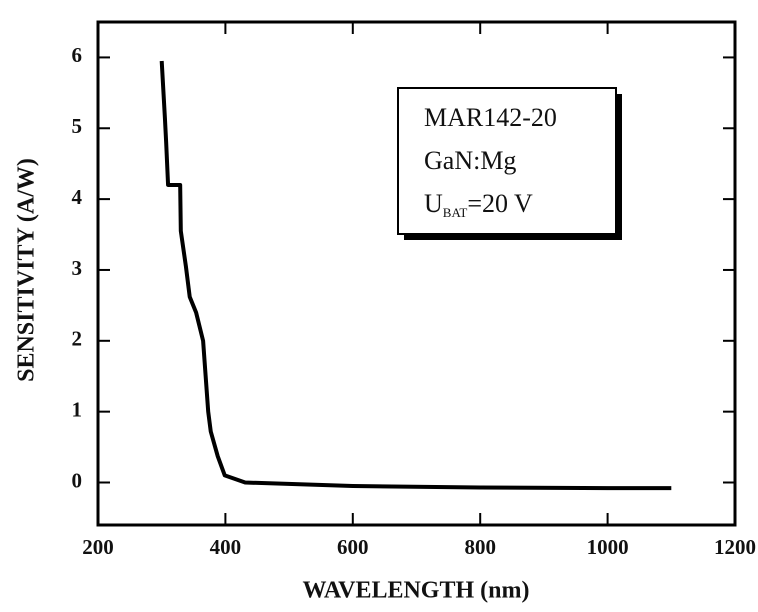 The height and width of the screenshot is (612, 758). What do you see at coordinates (27, 270) in the screenshot?
I see `y-axis-label: SENSITIVITY (A/W)` at bounding box center [27, 270].